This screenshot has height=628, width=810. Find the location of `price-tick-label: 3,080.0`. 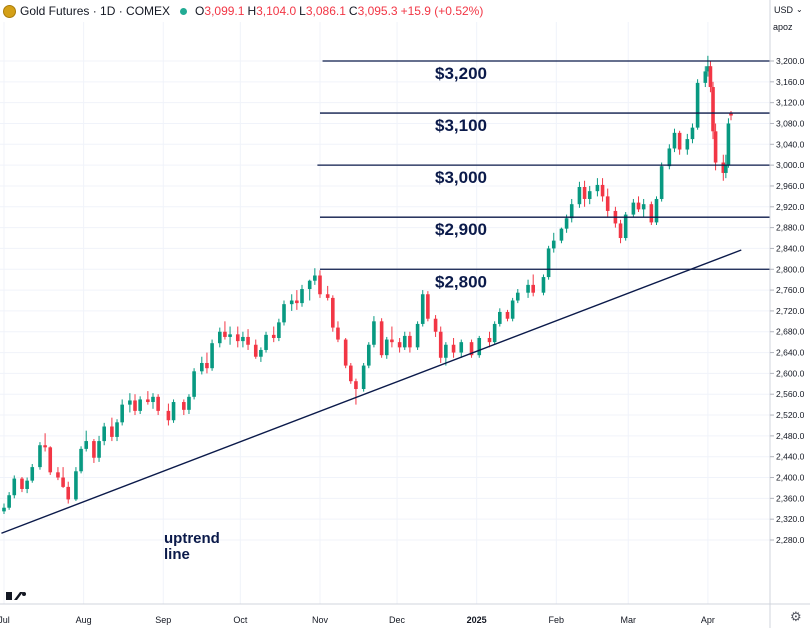

price-tick-label: 3,080.0 is located at coordinates (790, 123).